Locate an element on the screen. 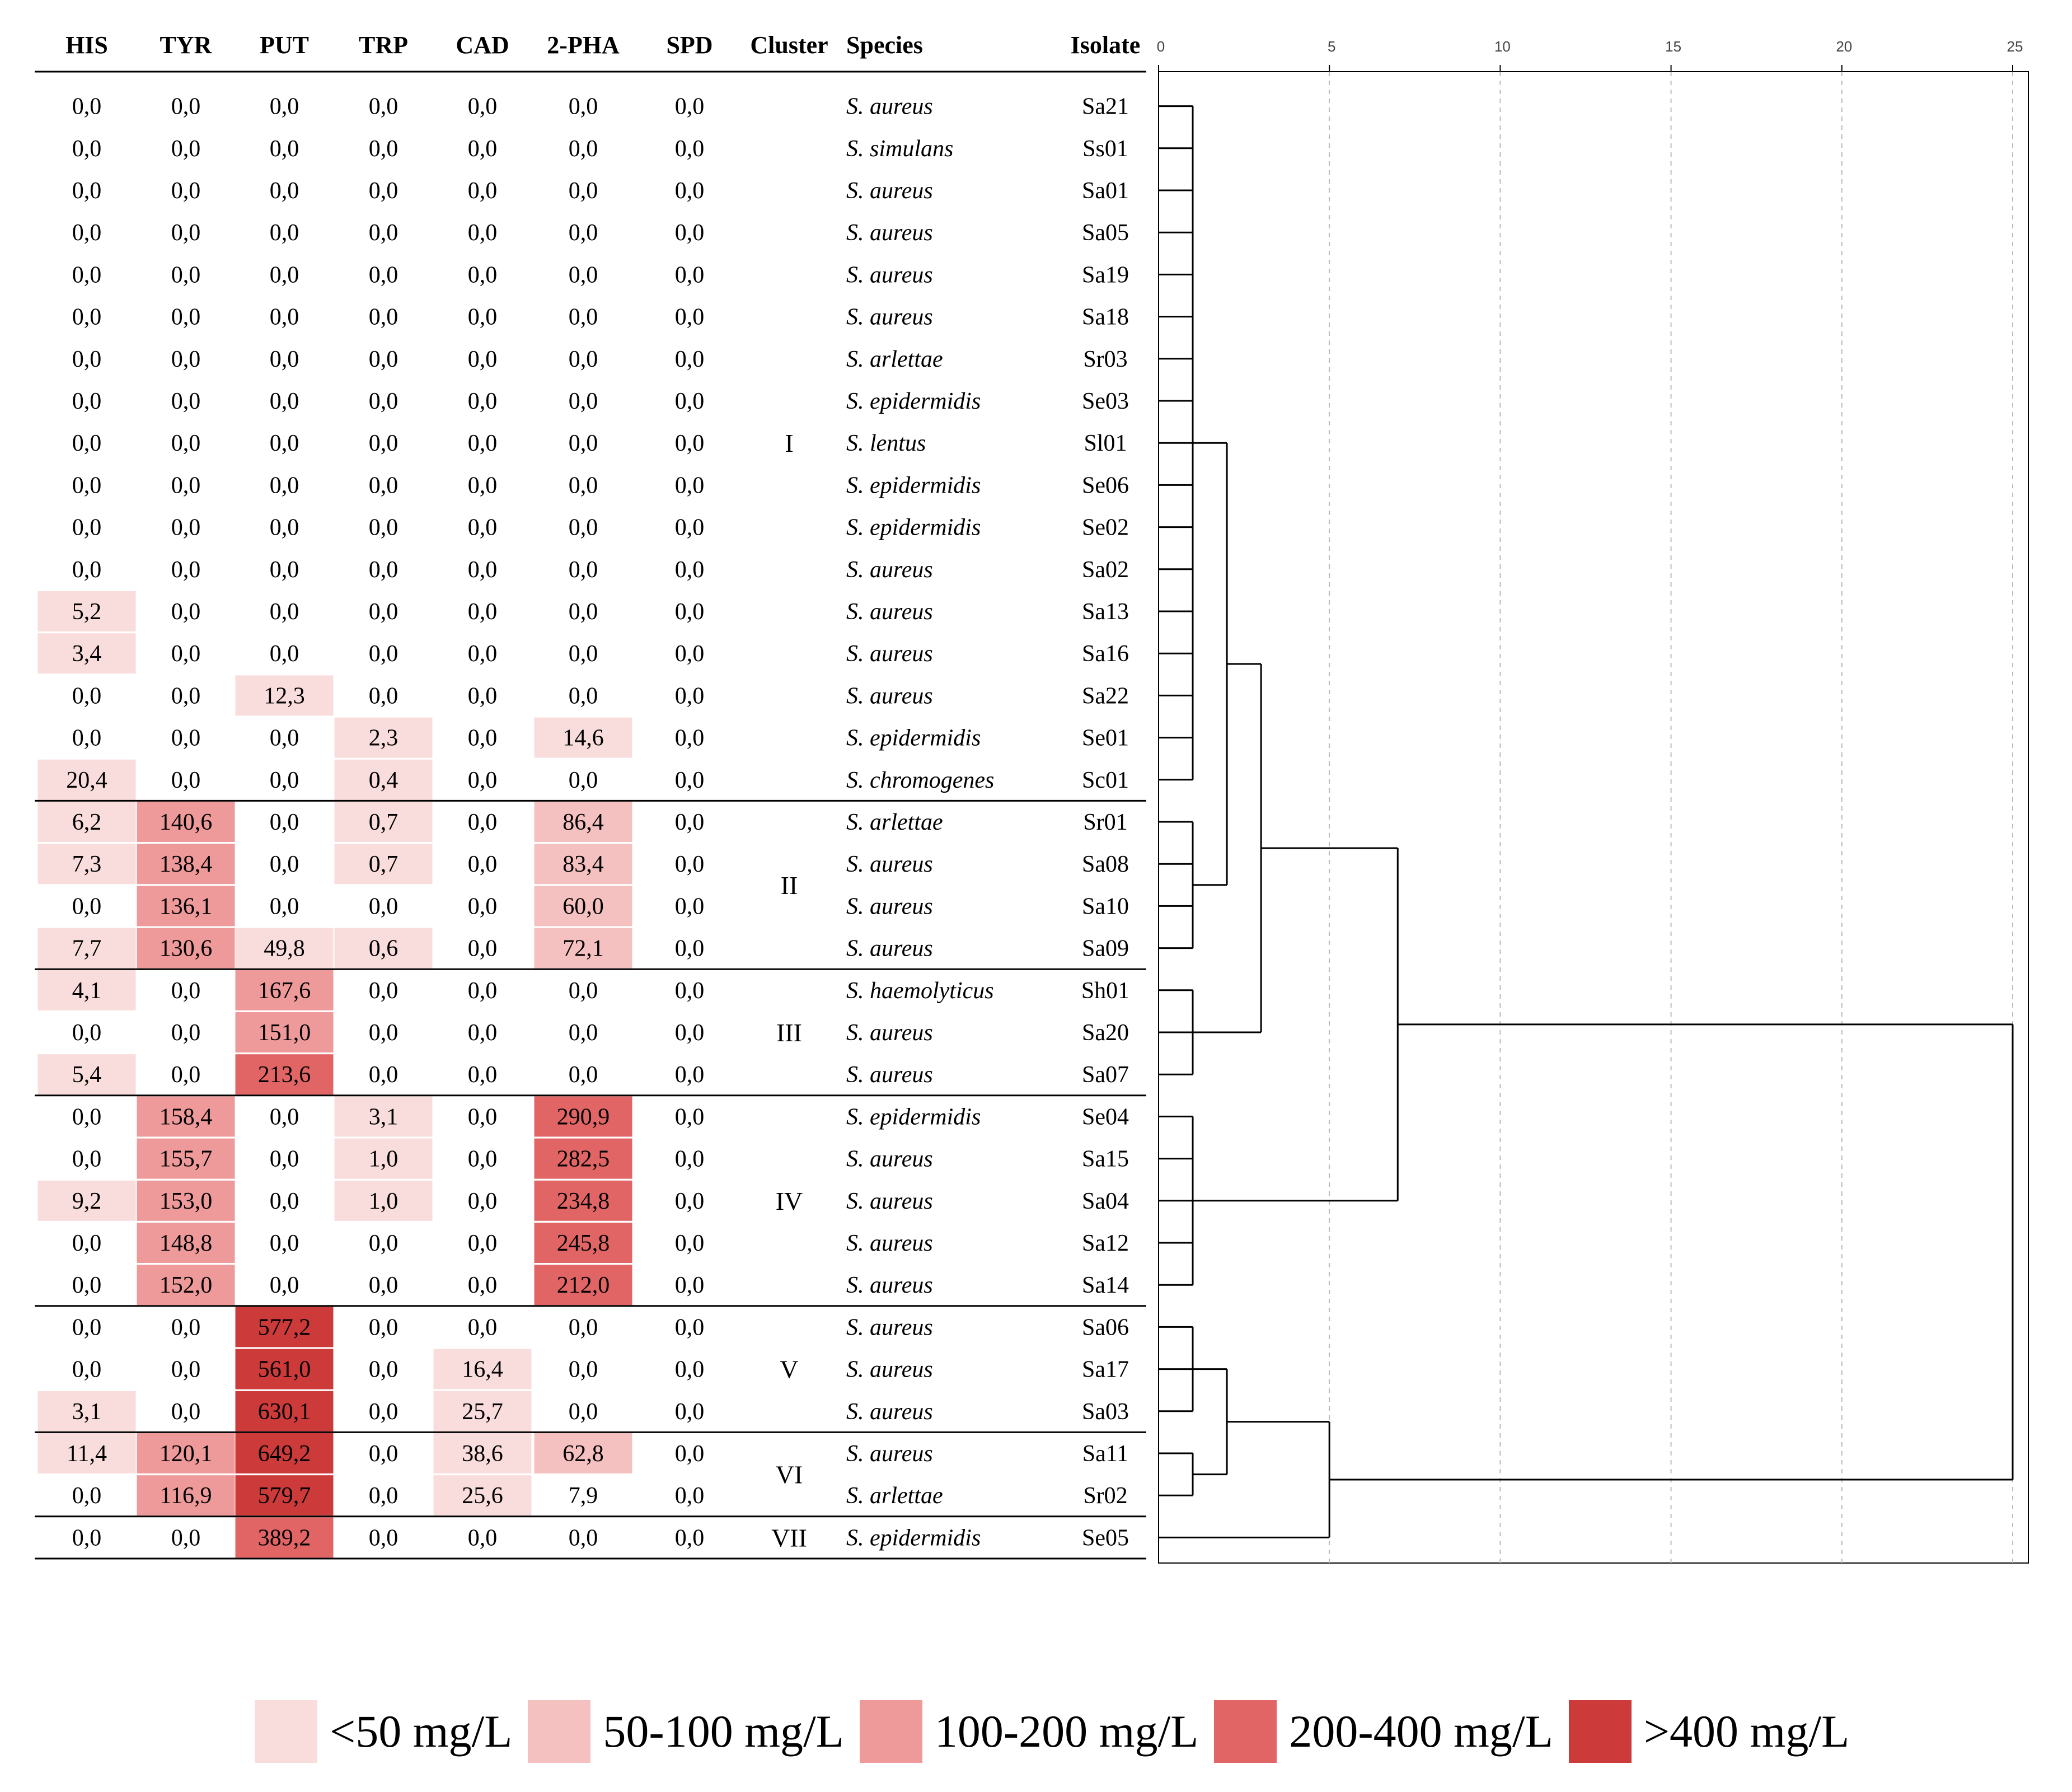 The width and height of the screenshot is (2072, 1792). cell-value: 25,7 is located at coordinates (482, 1412).